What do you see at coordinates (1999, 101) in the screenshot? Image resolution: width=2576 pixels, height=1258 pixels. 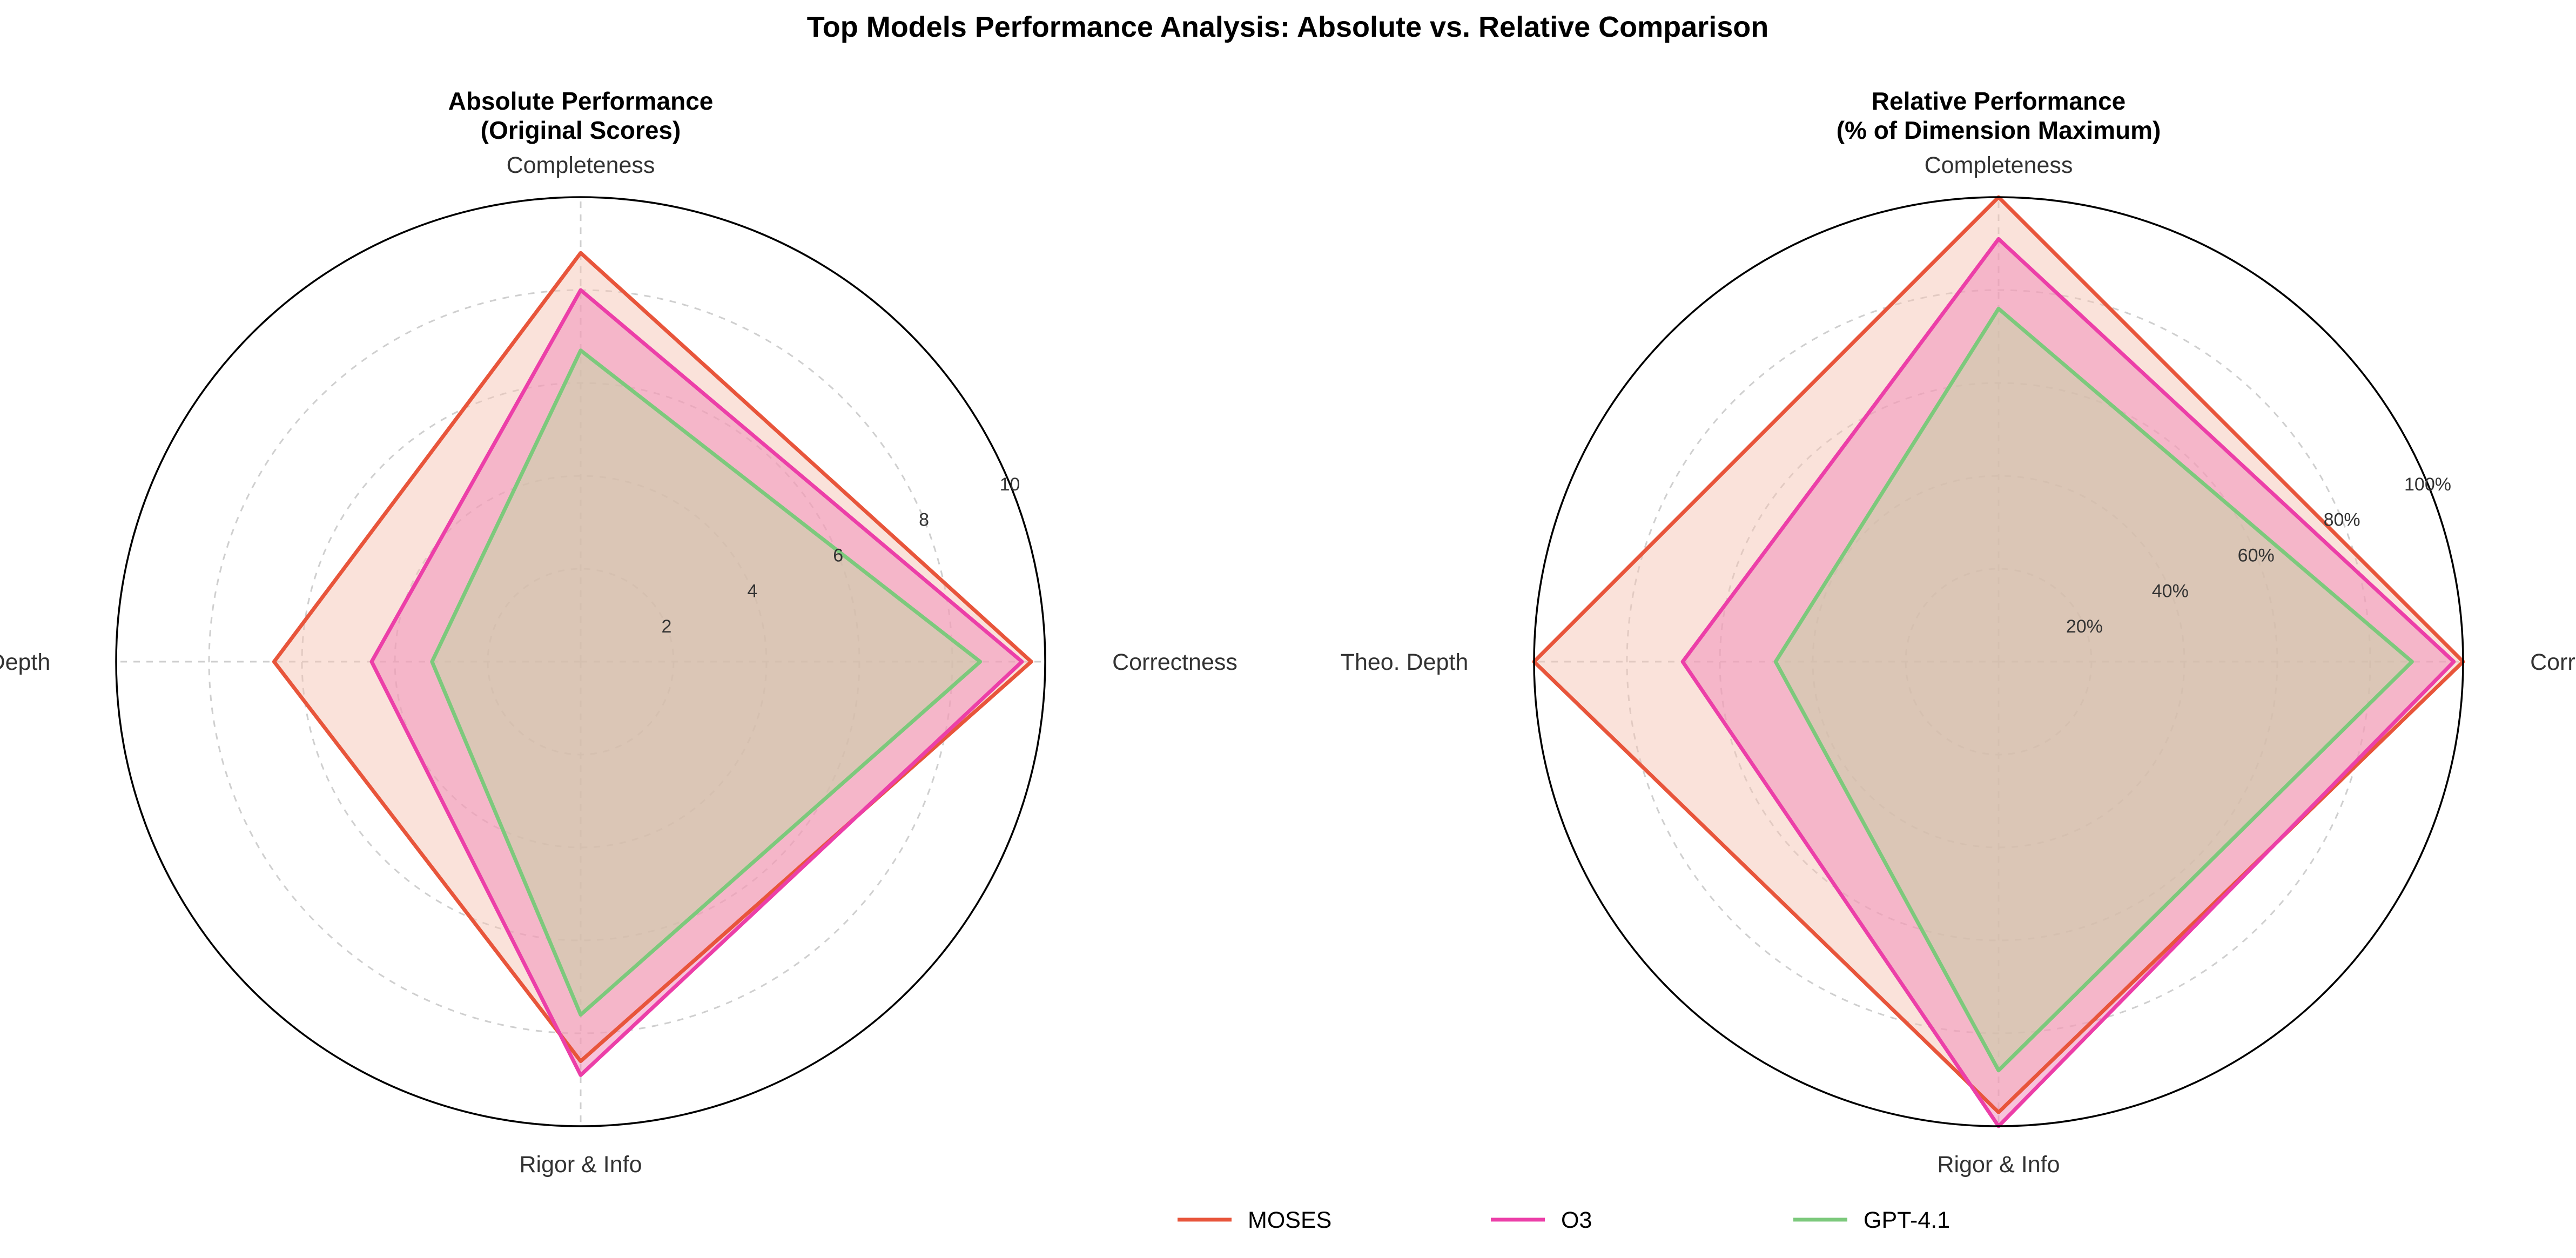 I see `panel-title-line1: Relative Performance` at bounding box center [1999, 101].